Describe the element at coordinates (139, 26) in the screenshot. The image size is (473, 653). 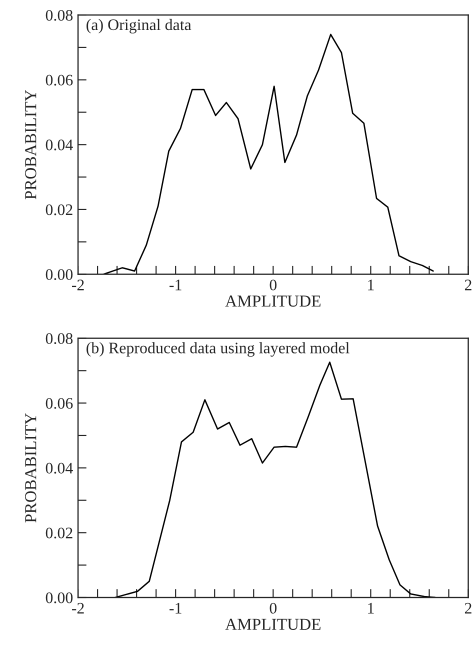
I see `annotation: (a) Original data` at that location.